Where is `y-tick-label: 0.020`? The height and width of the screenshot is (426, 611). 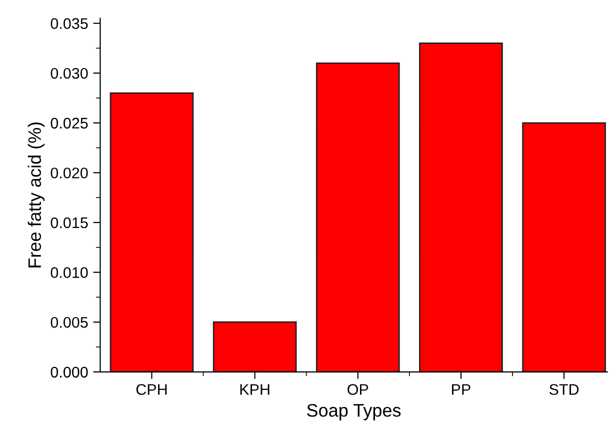
y-tick-label: 0.020 is located at coordinates (69, 173).